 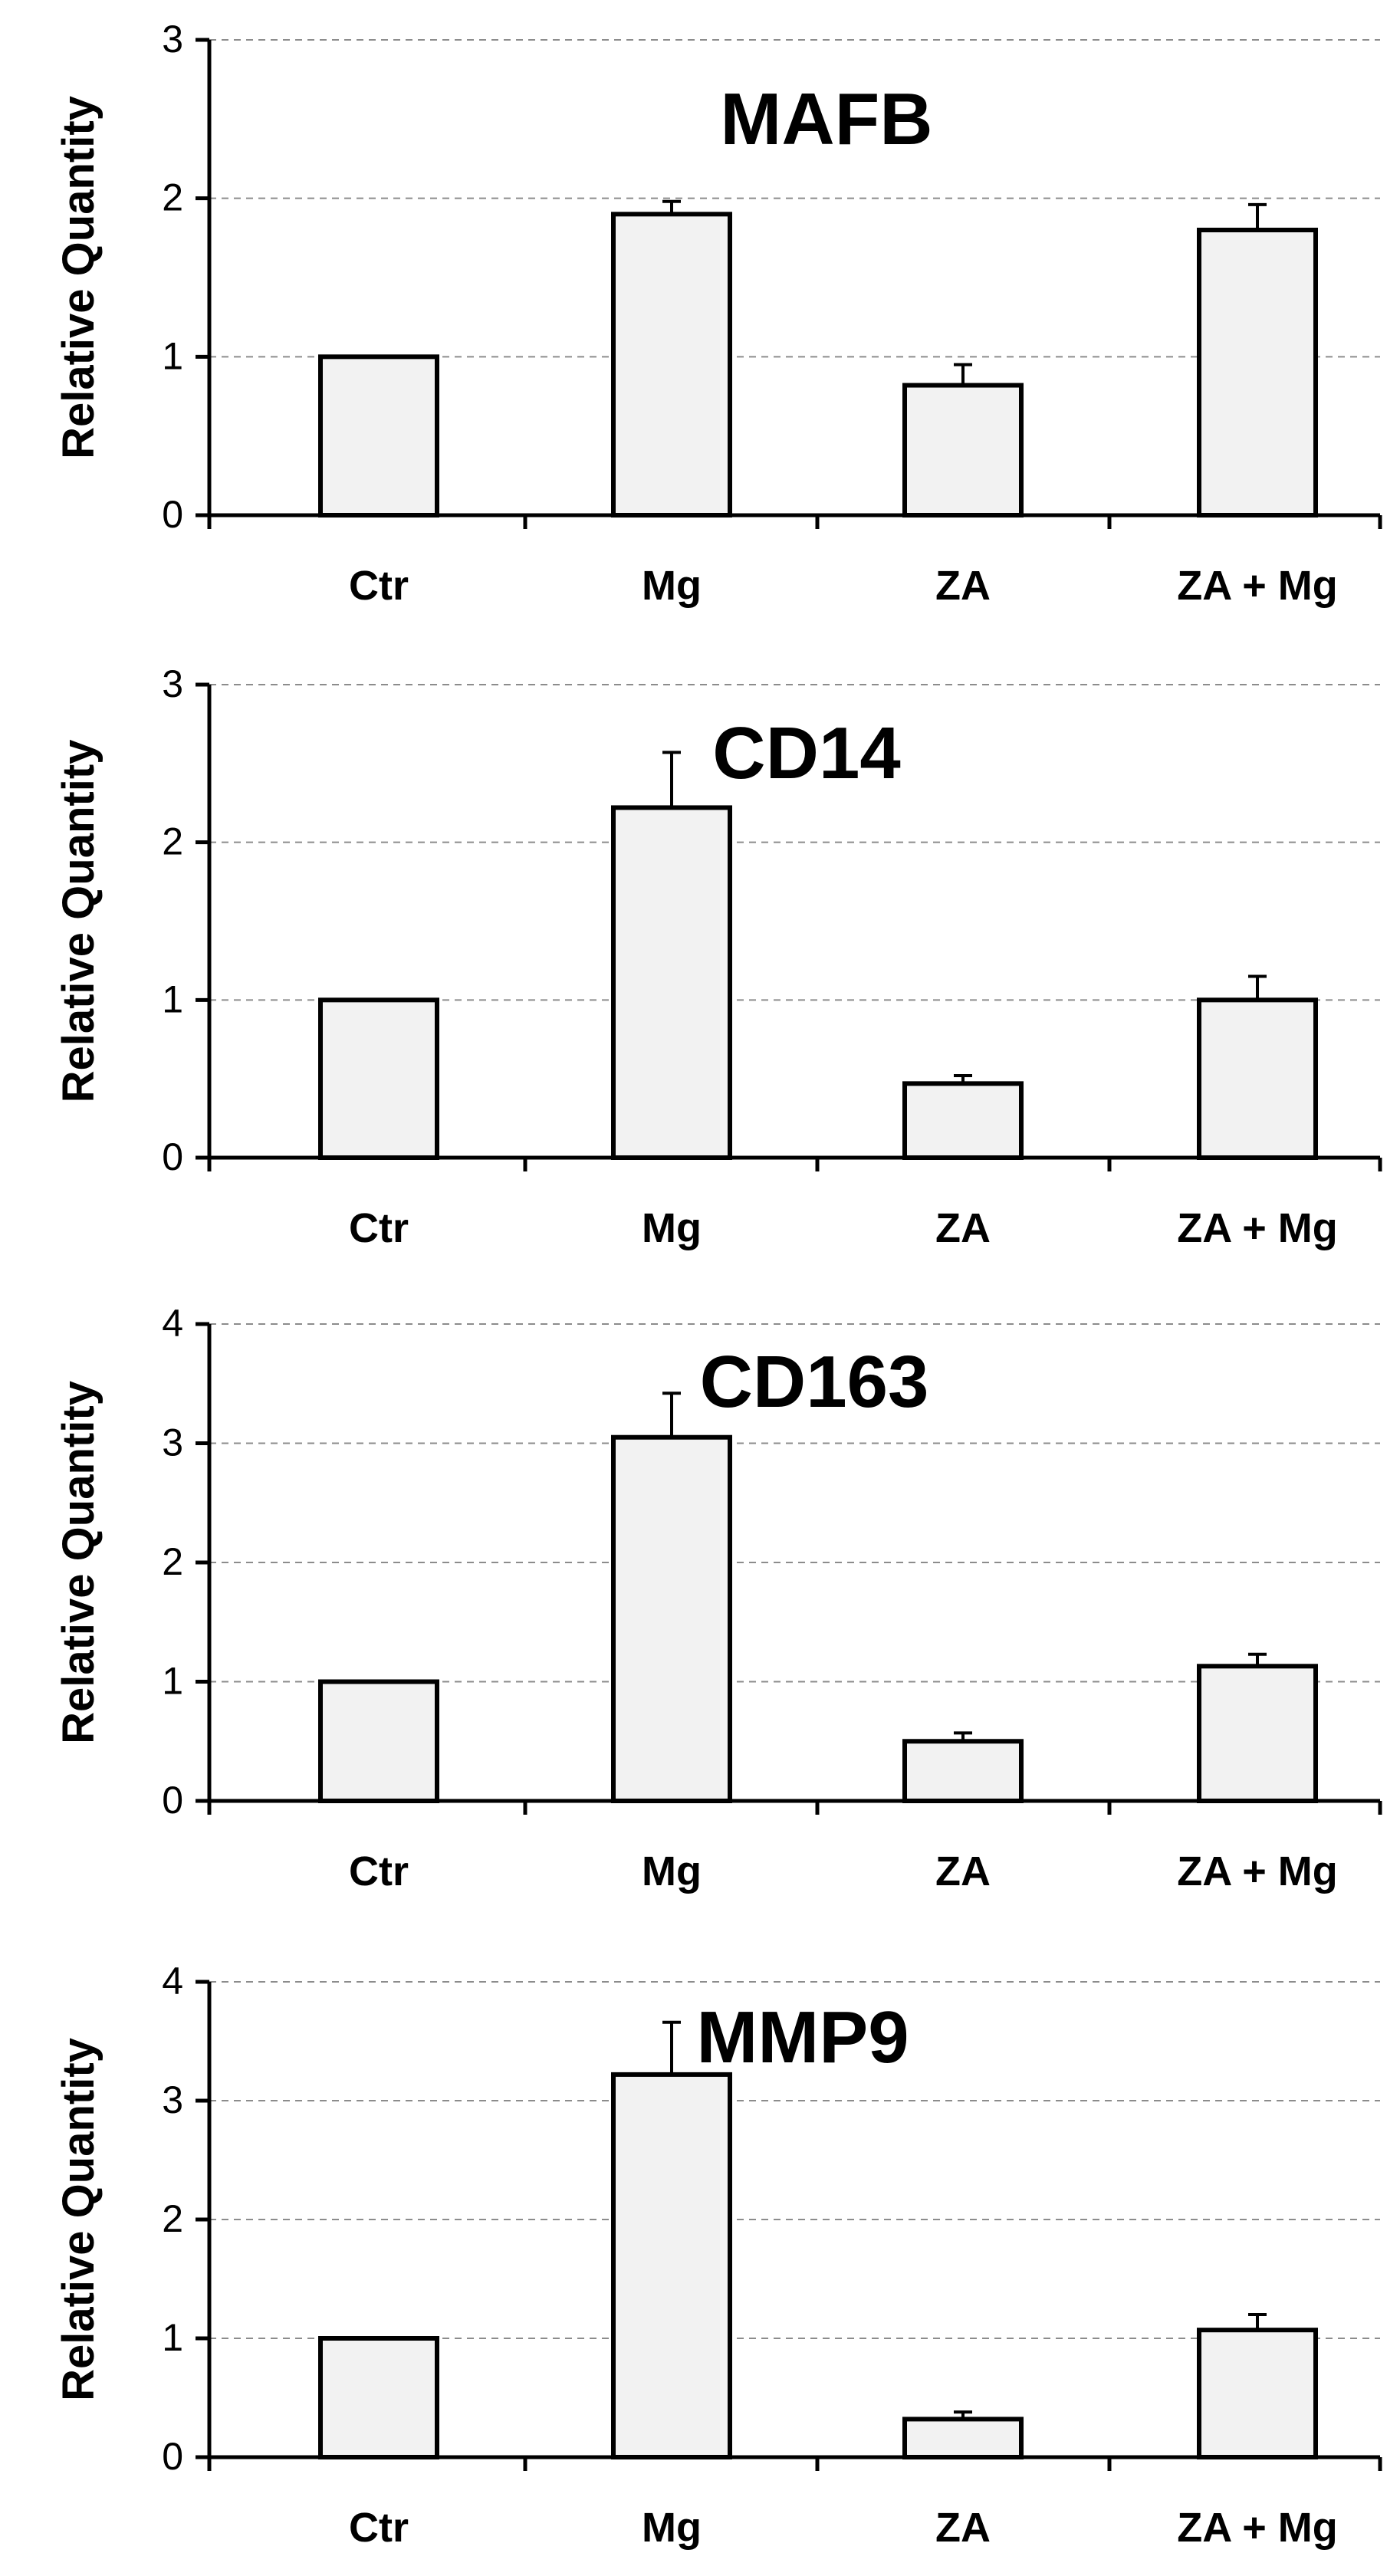 What do you see at coordinates (814, 1382) in the screenshot?
I see `chart-title: CD163` at bounding box center [814, 1382].